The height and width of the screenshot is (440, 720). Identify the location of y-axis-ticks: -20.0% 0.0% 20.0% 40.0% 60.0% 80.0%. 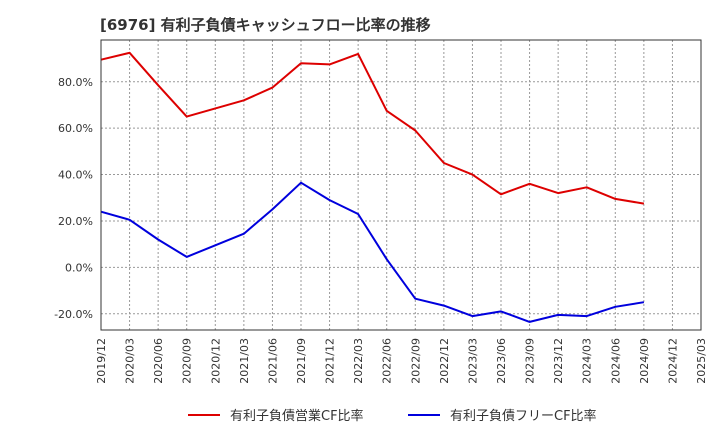
(73, 198).